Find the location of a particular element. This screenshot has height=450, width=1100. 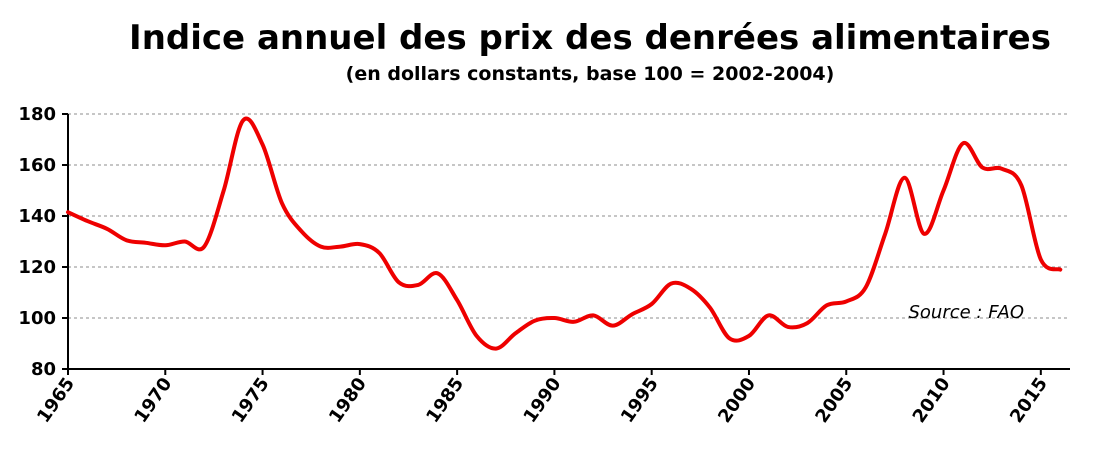

data-point-1994 is located at coordinates (632, 314).